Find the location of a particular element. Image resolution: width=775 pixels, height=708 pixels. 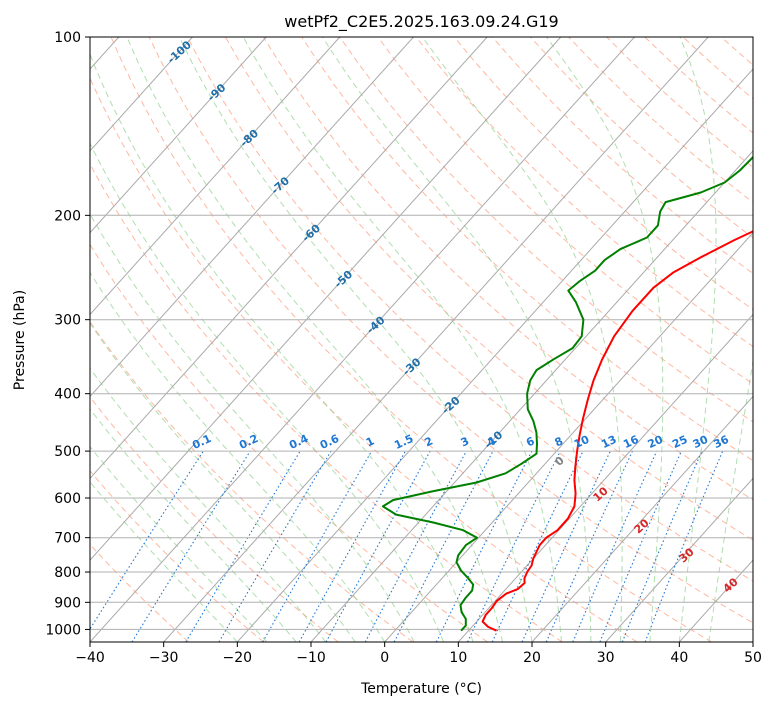

y-tick-label: 400 is located at coordinates (67, 395).